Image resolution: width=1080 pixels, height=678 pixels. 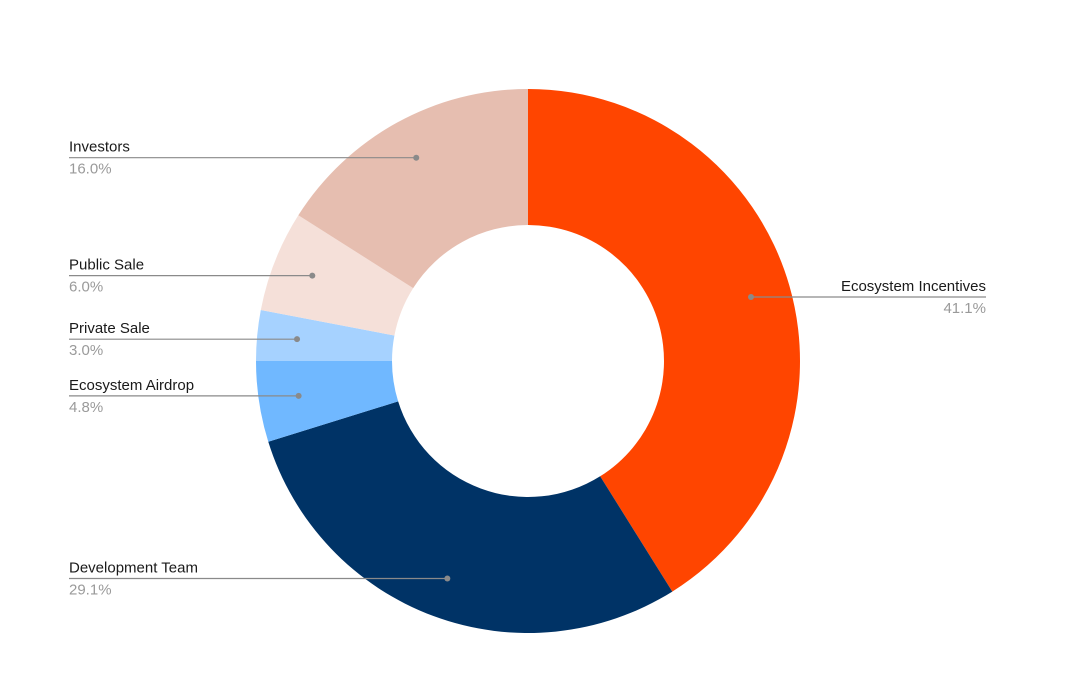 What do you see at coordinates (90, 590) in the screenshot?
I see `slice-value-development-team: 29.1%` at bounding box center [90, 590].